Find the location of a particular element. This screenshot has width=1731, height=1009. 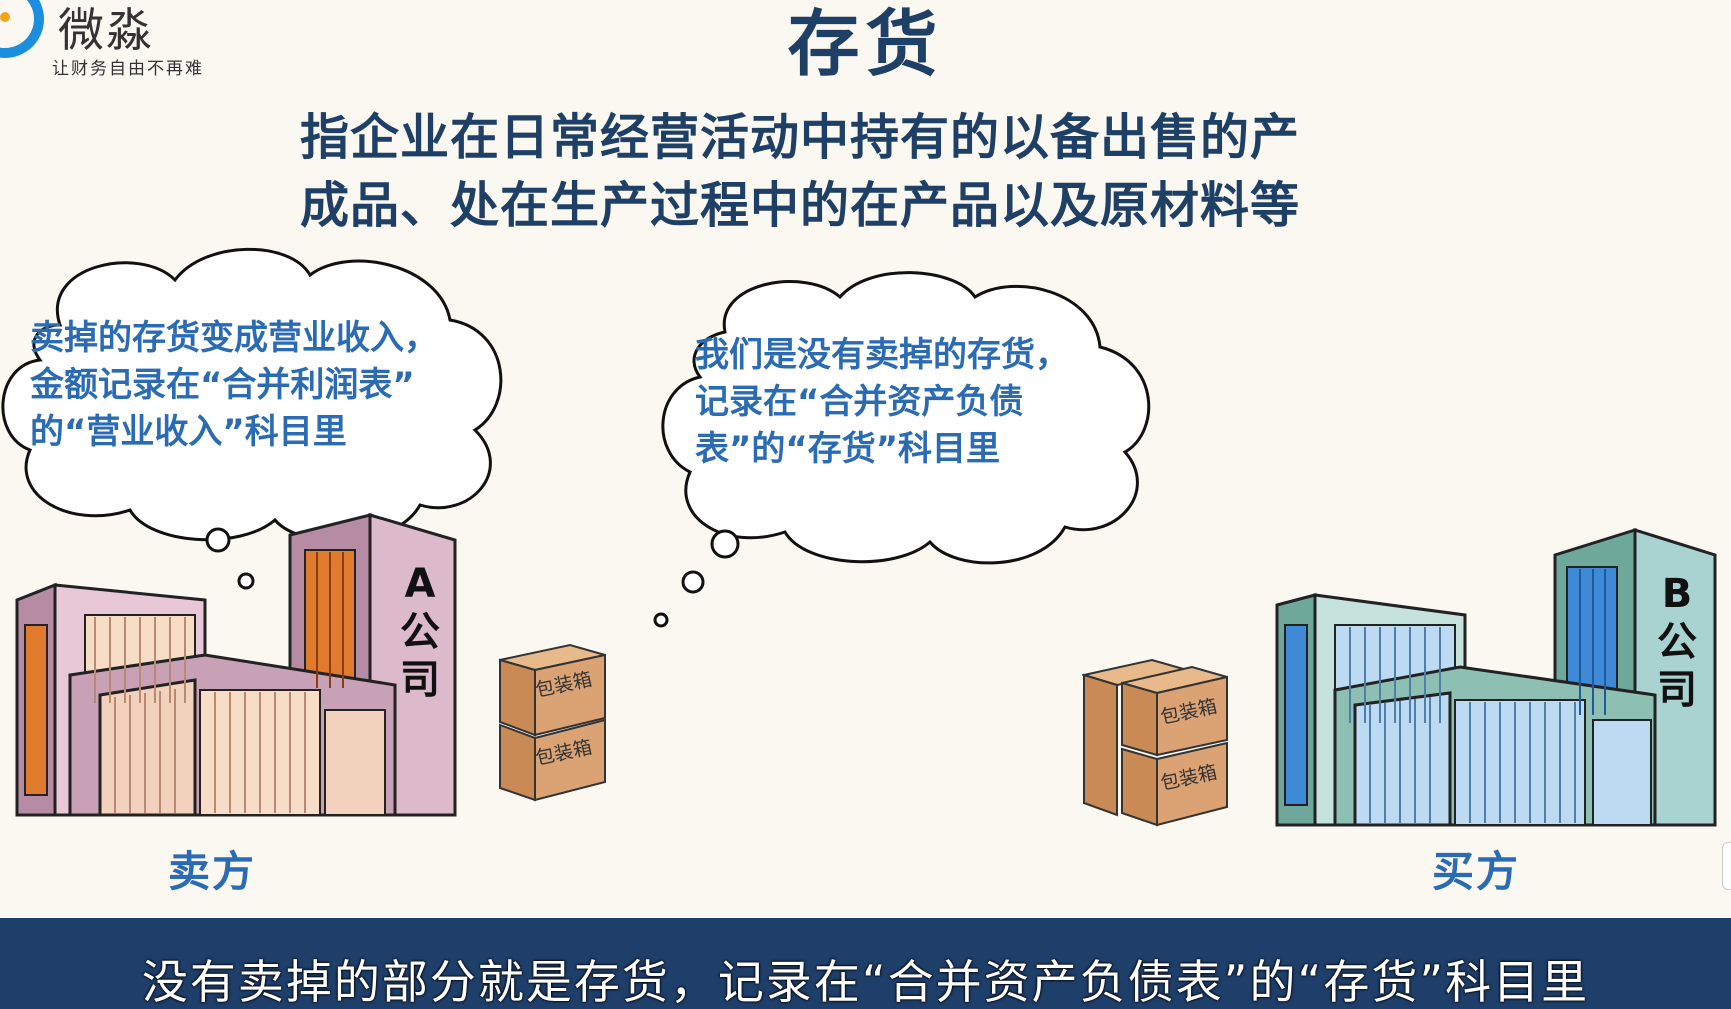

company-a-building: A 公司 is located at coordinates (237, 665).